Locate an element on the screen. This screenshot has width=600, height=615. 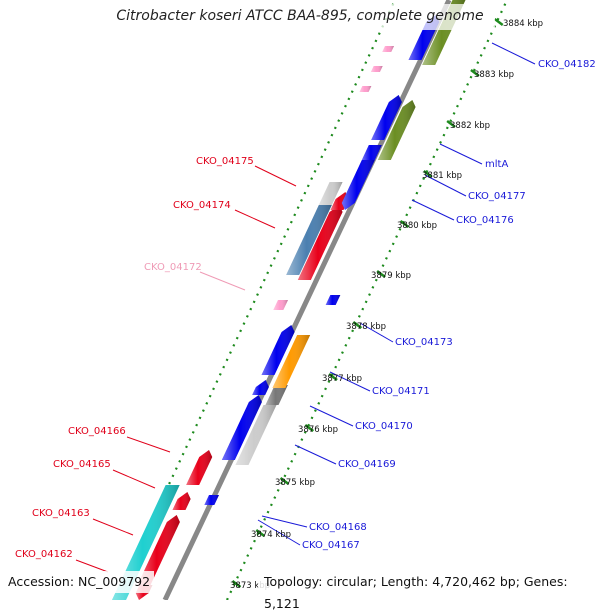
gene-cko-04176-block-shading is located at coordinates (358, 185).